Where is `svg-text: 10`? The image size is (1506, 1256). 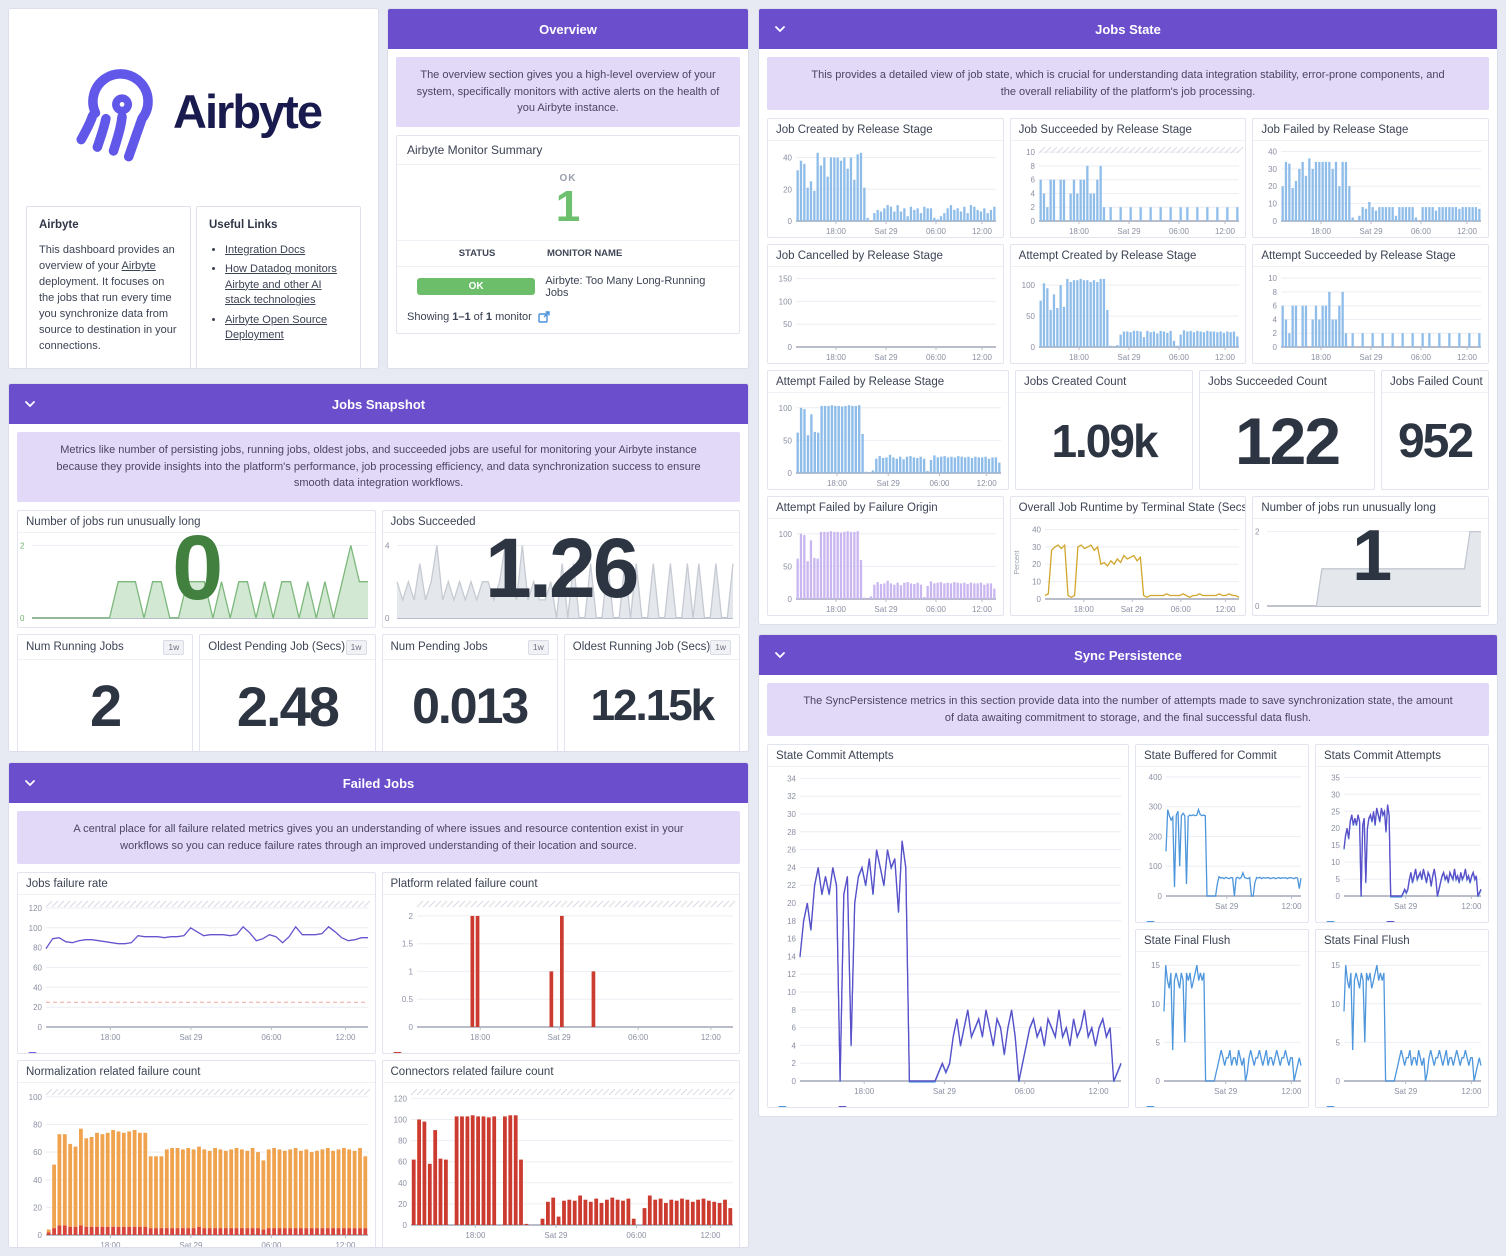
svg-text: 10 is located at coordinates (1335, 862).